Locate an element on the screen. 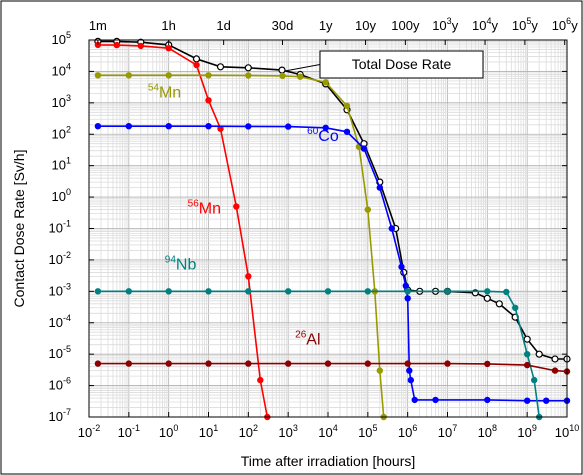 The width and height of the screenshot is (583, 475). x-tick-label-exp: 5 is located at coordinates (375, 428).